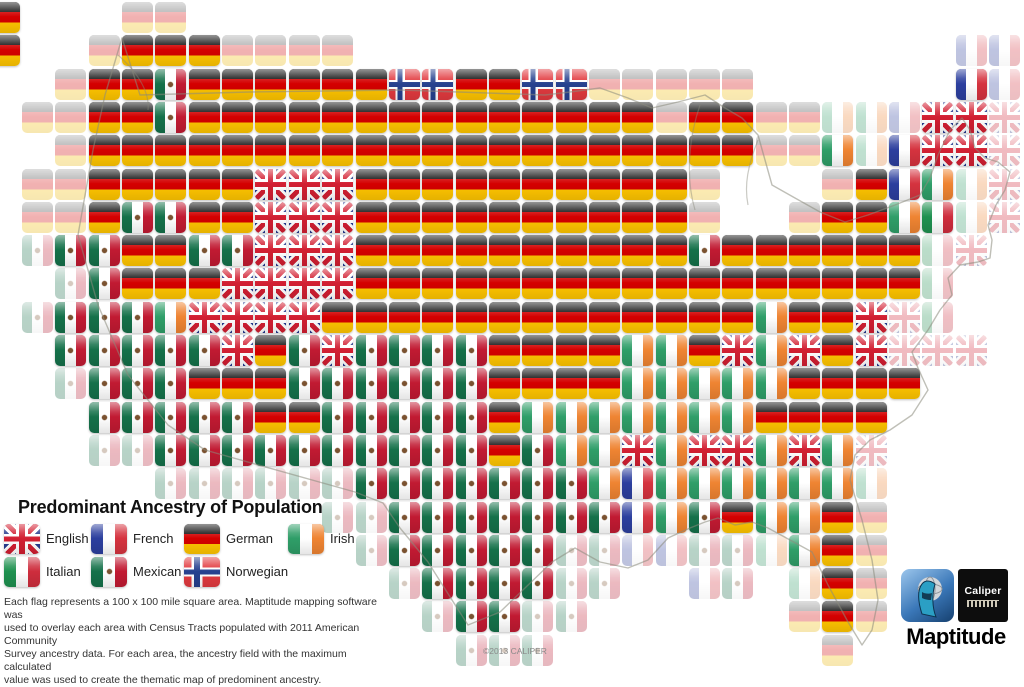 This screenshot has height=687, width=1024. Describe the element at coordinates (515, 651) in the screenshot. I see `copyright-text: ©2013 CALIPER` at that location.